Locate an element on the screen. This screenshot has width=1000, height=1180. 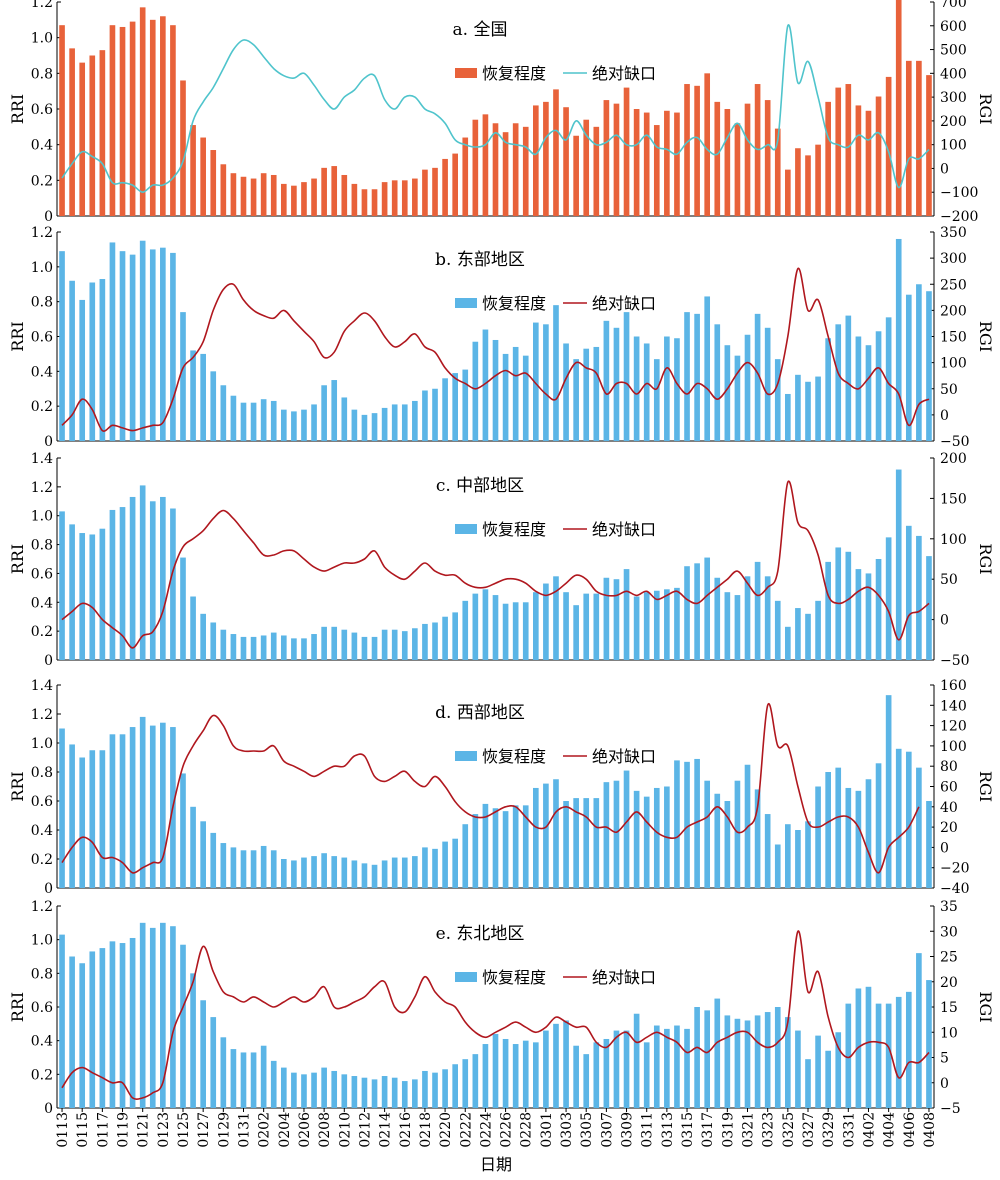
left-tick-label: 0 is located at coordinates (48, 661).